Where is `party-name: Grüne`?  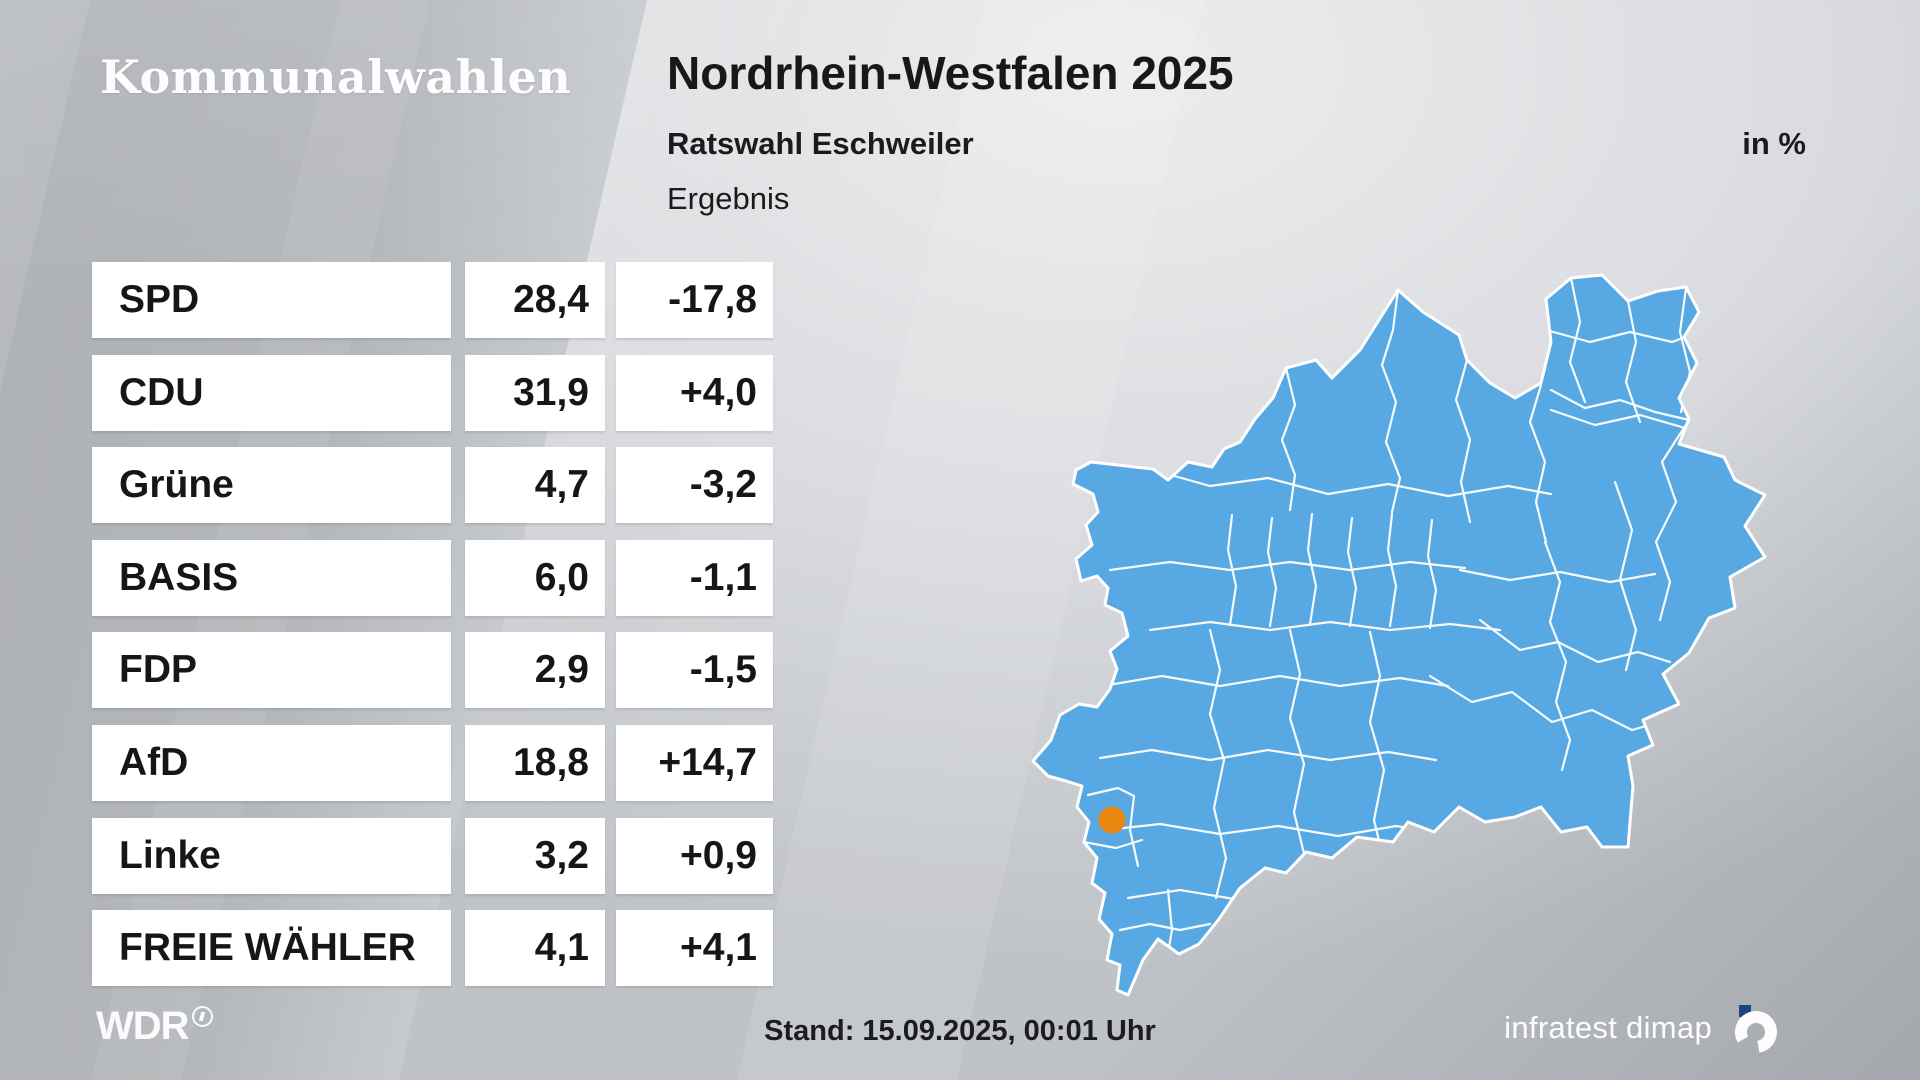 party-name: Grüne is located at coordinates (271, 485).